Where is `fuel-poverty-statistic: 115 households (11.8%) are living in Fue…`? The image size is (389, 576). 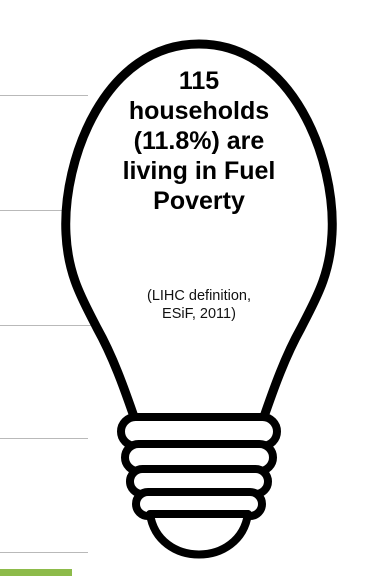
fuel-poverty-statistic: 115 households (11.8%) are living in Fue… is located at coordinates (199, 141).